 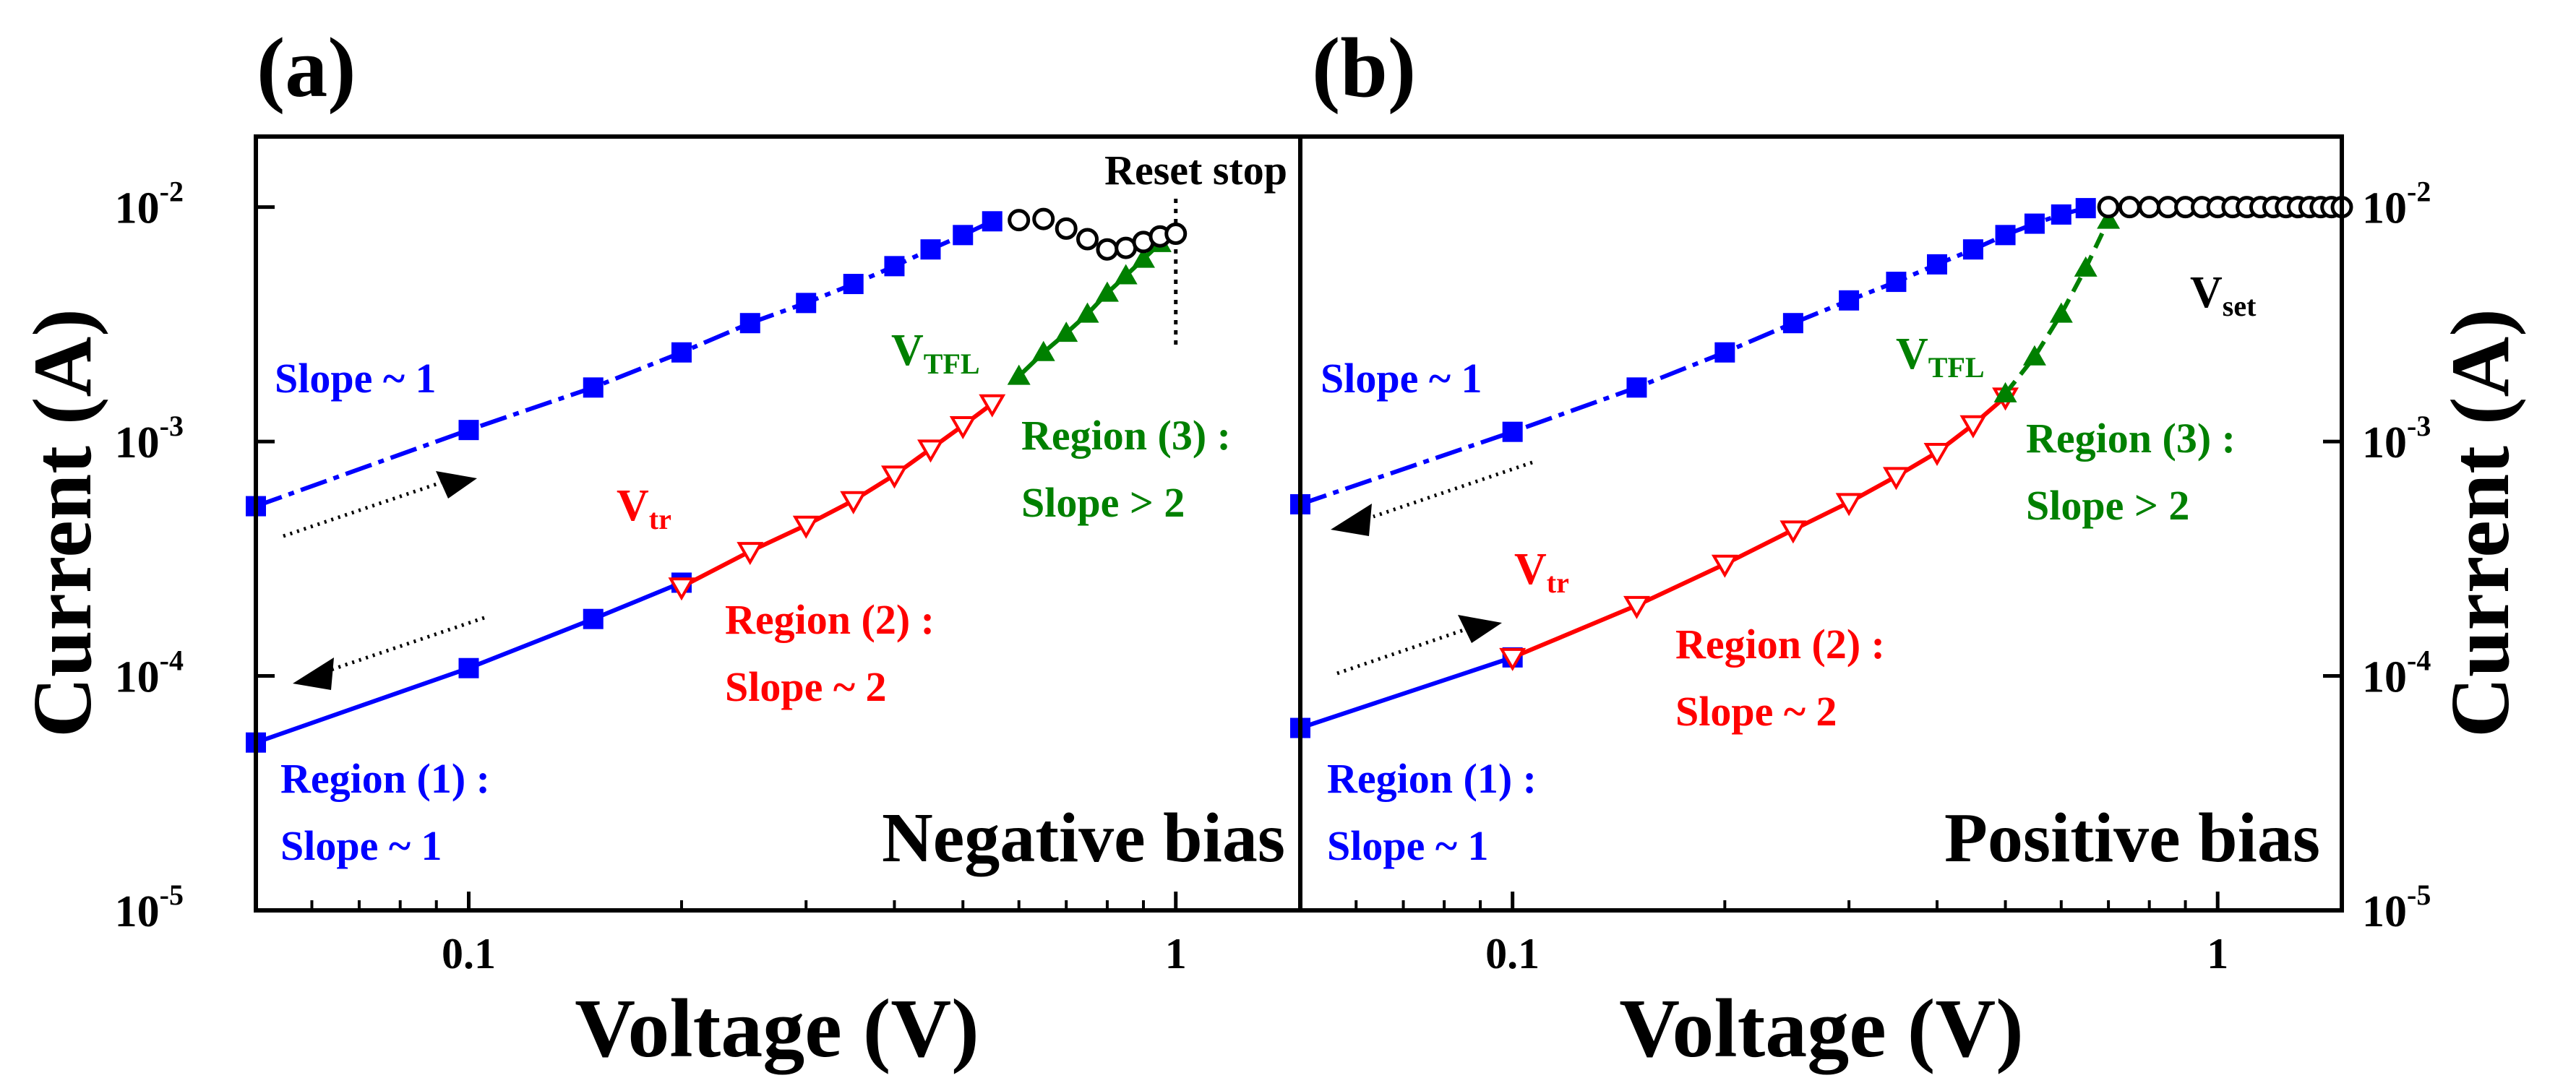 What do you see at coordinates (1432, 498) in the screenshot?
I see `panel-b-arrow-upper` at bounding box center [1432, 498].